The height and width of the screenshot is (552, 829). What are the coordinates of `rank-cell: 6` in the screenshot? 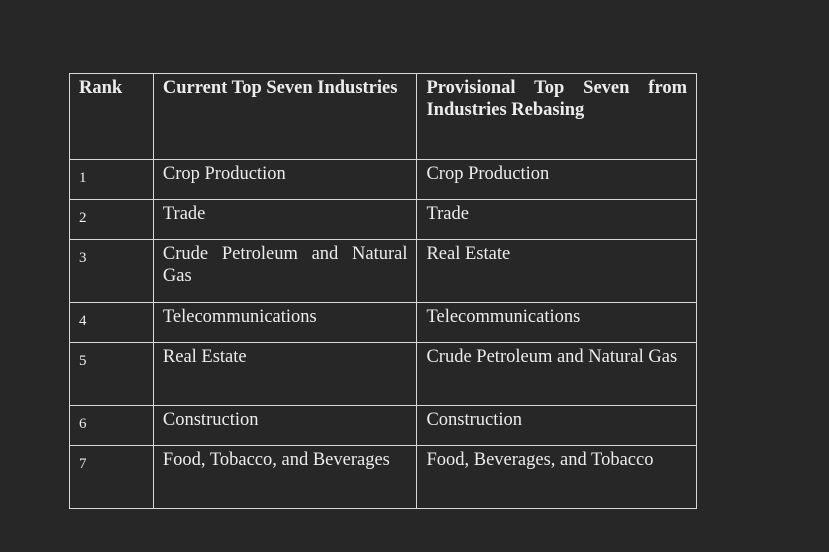 It's located at (111, 425).